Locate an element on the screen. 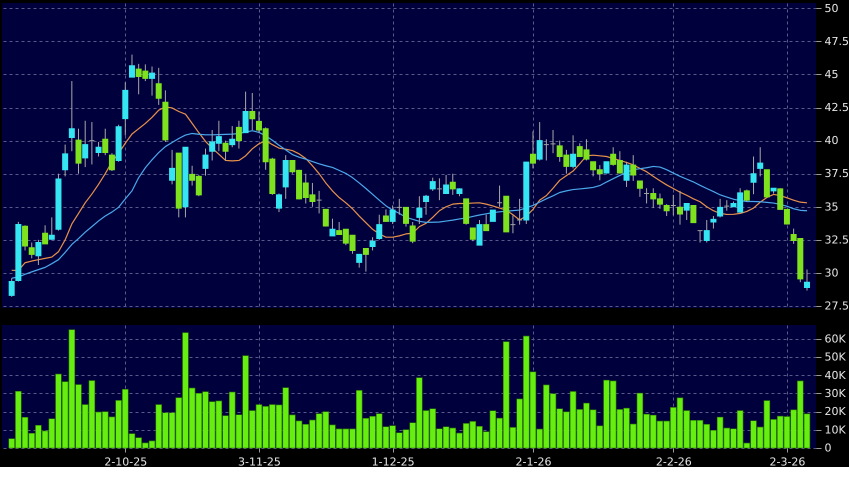 The width and height of the screenshot is (850, 478). y-tick-label: 37.5 is located at coordinates (836, 173).